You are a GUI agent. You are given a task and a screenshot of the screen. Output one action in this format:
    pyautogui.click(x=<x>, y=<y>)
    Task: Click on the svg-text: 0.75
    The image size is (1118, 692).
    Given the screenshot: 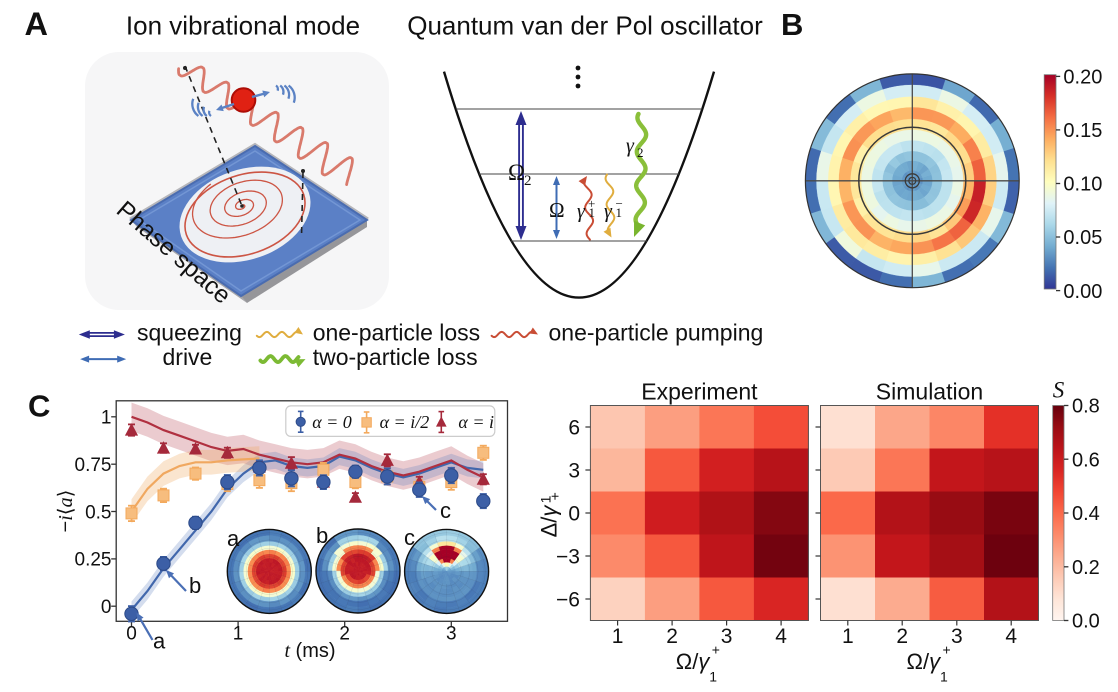 What is the action you would take?
    pyautogui.click(x=93, y=465)
    